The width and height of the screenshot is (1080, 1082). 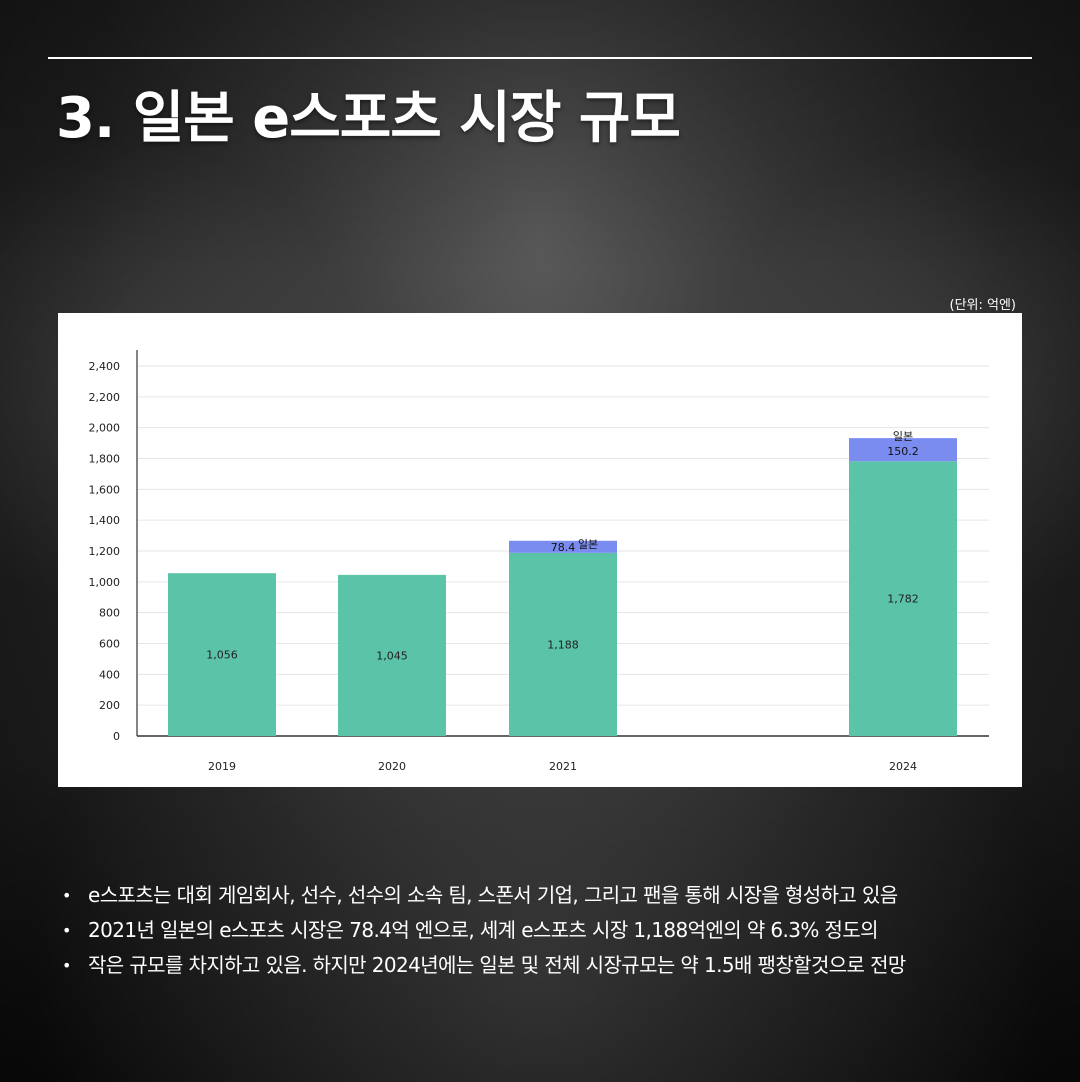 What do you see at coordinates (105, 551) in the screenshot?
I see `y-tick-label: 1,200` at bounding box center [105, 551].